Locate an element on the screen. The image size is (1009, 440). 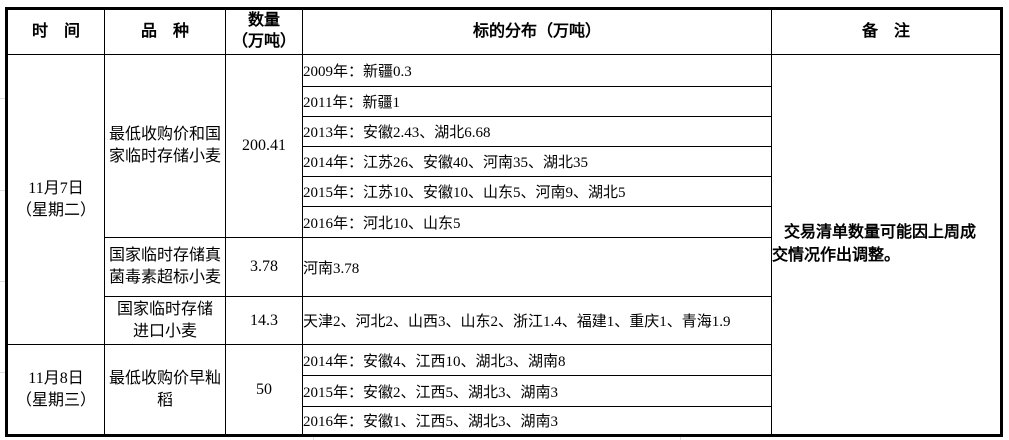
distribution-cell: 河南3.78 is located at coordinates (537, 267).